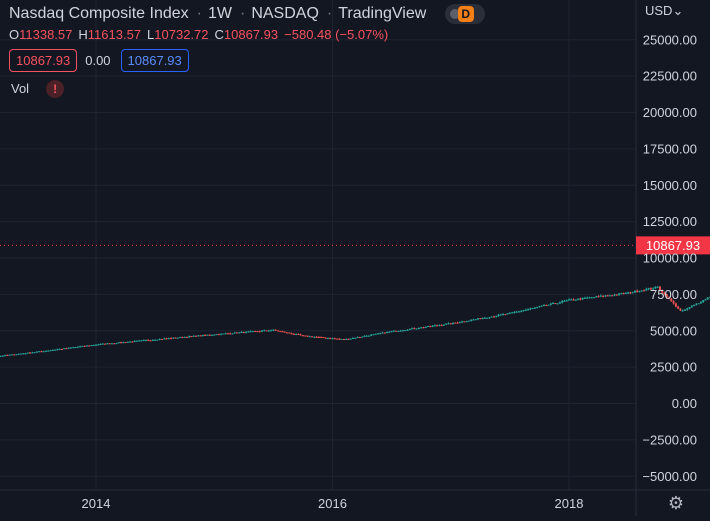 The image size is (710, 521). Describe the element at coordinates (676, 503) in the screenshot. I see `settings-gear-icon: ⚙` at that location.